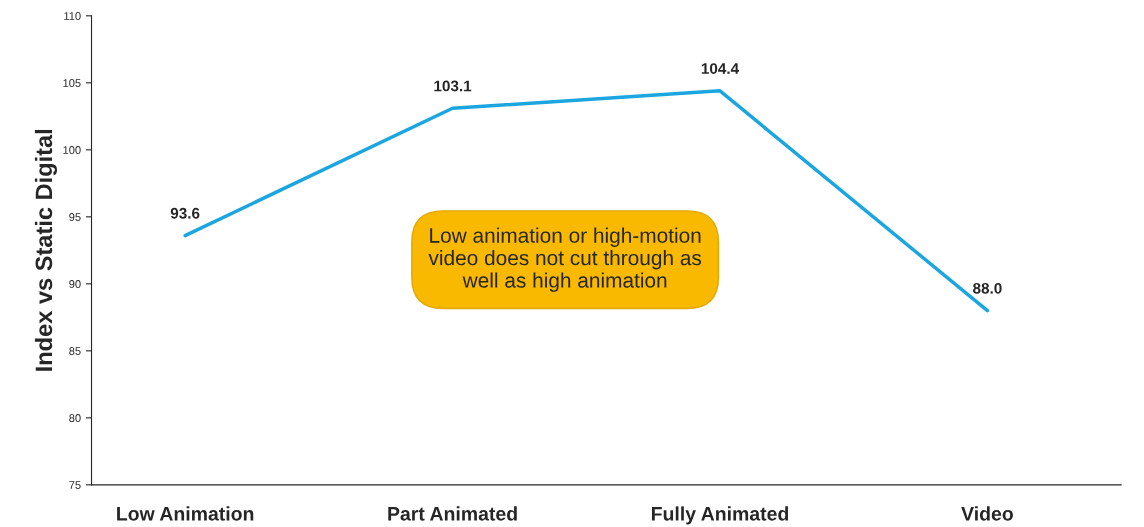 The image size is (1144, 527). What do you see at coordinates (72, 150) in the screenshot?
I see `y-tick-label: 100` at bounding box center [72, 150].